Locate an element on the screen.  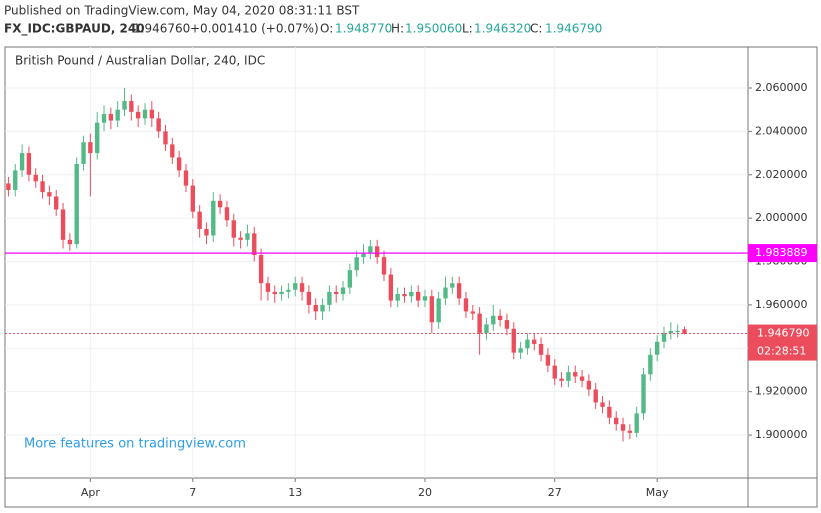
x-tick-label: May is located at coordinates (657, 492).